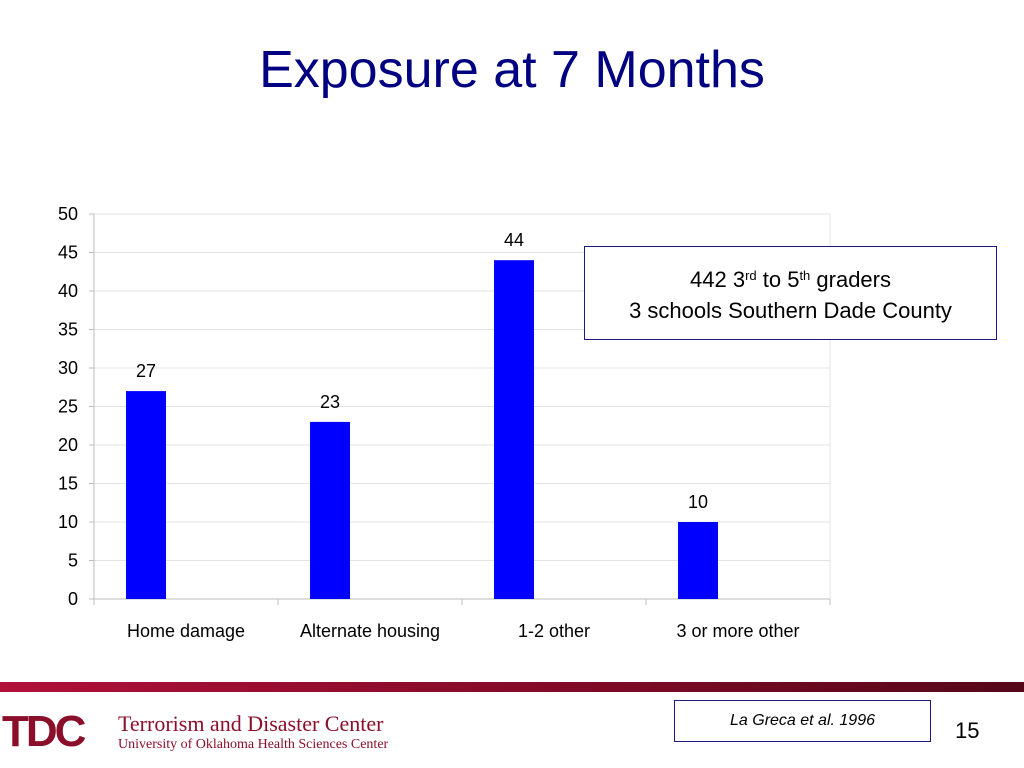 This screenshot has width=1024, height=768. What do you see at coordinates (68, 330) in the screenshot?
I see `y-tick-label: 35` at bounding box center [68, 330].